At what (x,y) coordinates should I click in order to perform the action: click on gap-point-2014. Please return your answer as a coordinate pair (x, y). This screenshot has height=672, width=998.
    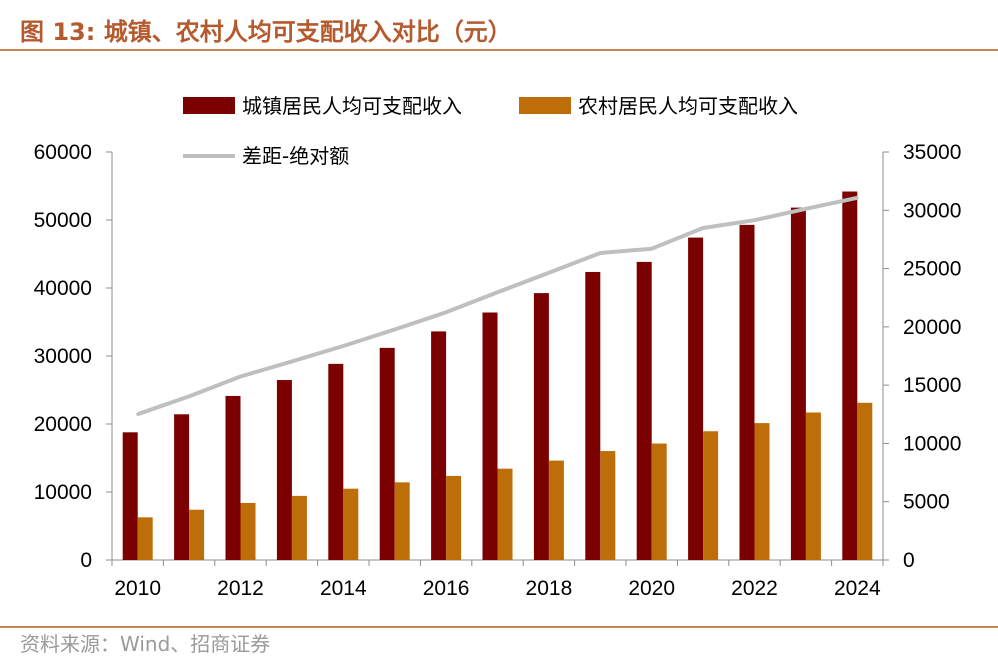
    Looking at the image, I should click on (343, 346).